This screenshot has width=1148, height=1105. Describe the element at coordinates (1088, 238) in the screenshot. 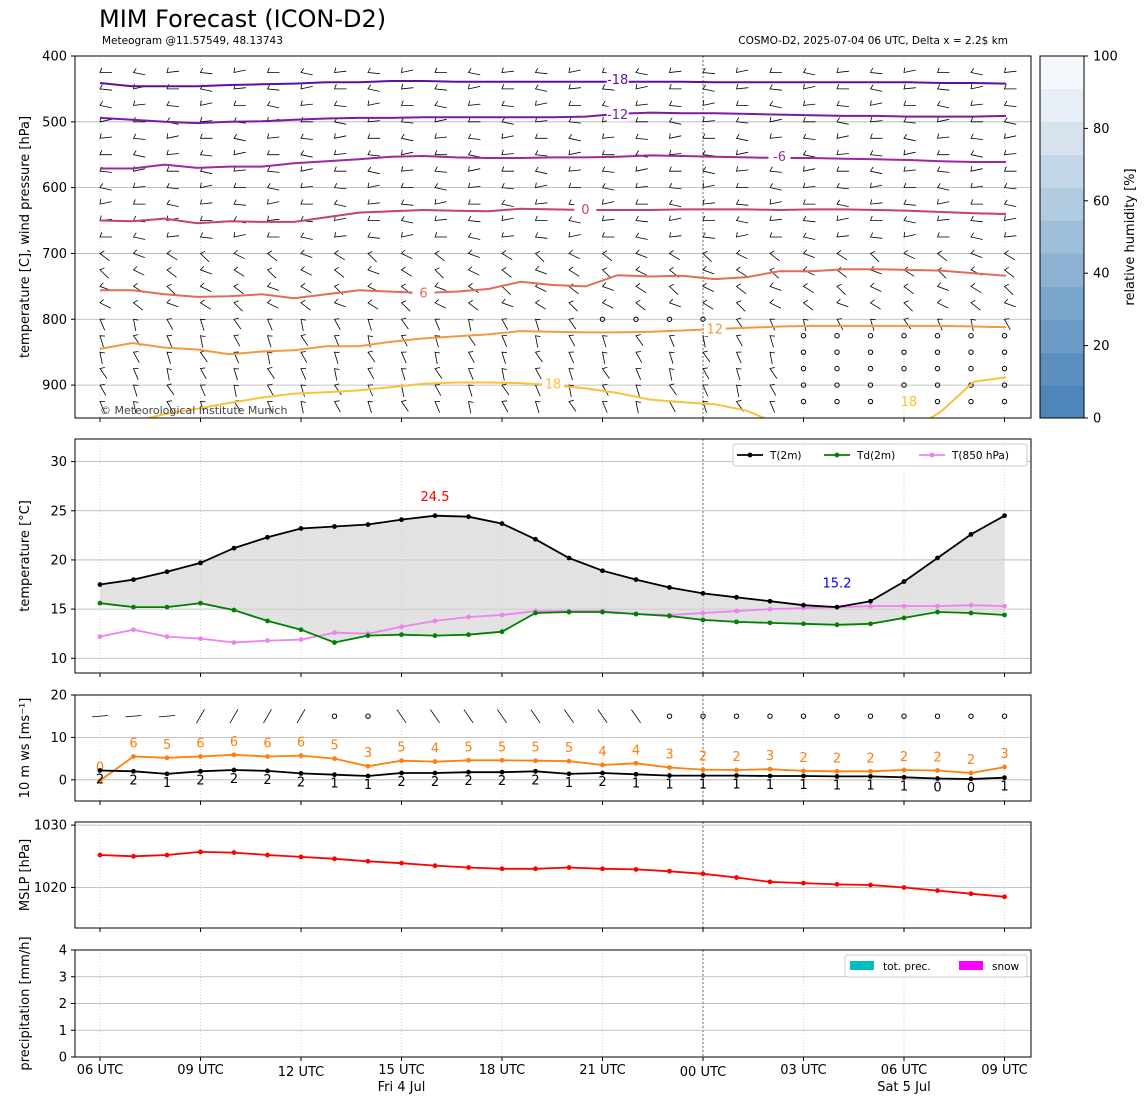

I see `humidity-colorbar: 0 20 40 60 80 100 relative humidity [%]` at that location.